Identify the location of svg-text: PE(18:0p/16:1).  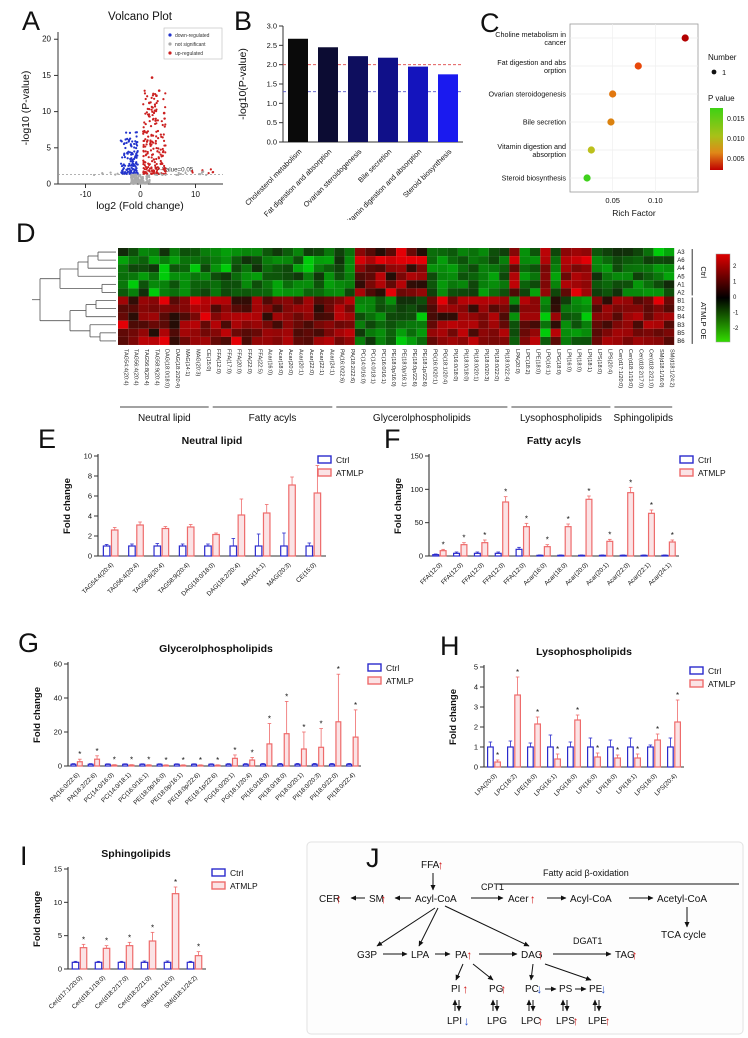
(403, 368).